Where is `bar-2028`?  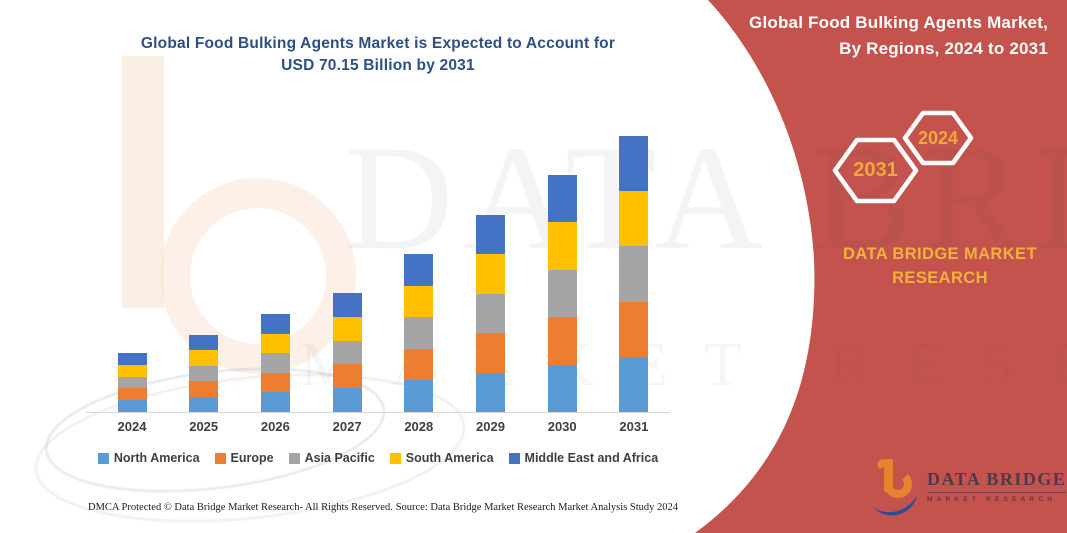 bar-2028 is located at coordinates (419, 333).